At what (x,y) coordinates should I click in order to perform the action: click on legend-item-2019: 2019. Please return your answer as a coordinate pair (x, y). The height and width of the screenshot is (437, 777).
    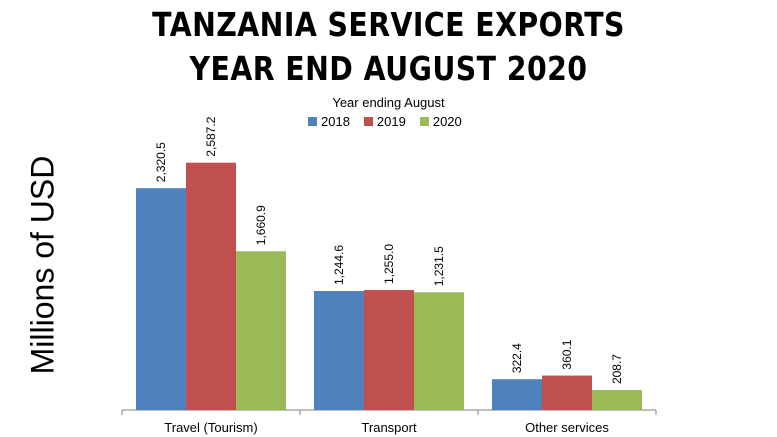
    Looking at the image, I should click on (384, 121).